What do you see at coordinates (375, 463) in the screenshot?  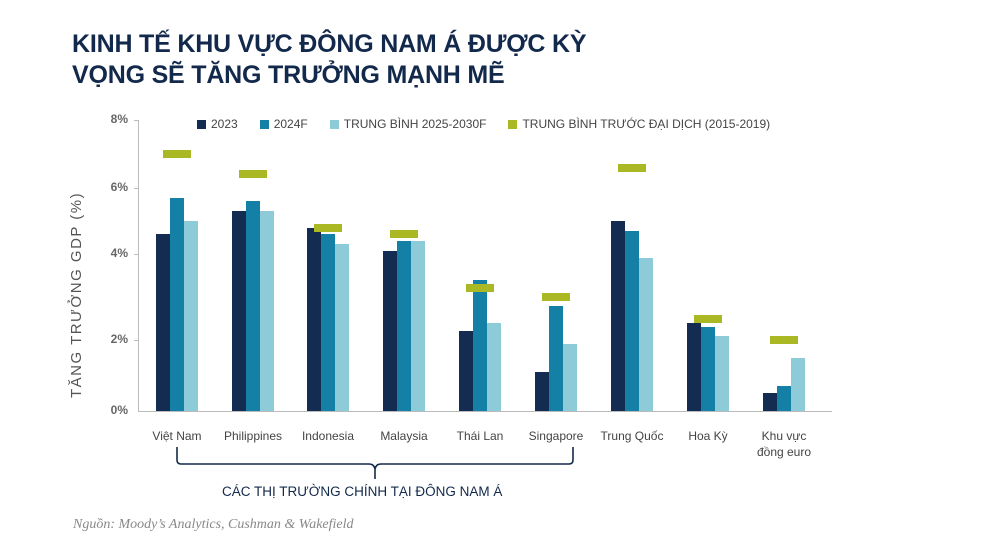 I see `bracket-icon` at bounding box center [375, 463].